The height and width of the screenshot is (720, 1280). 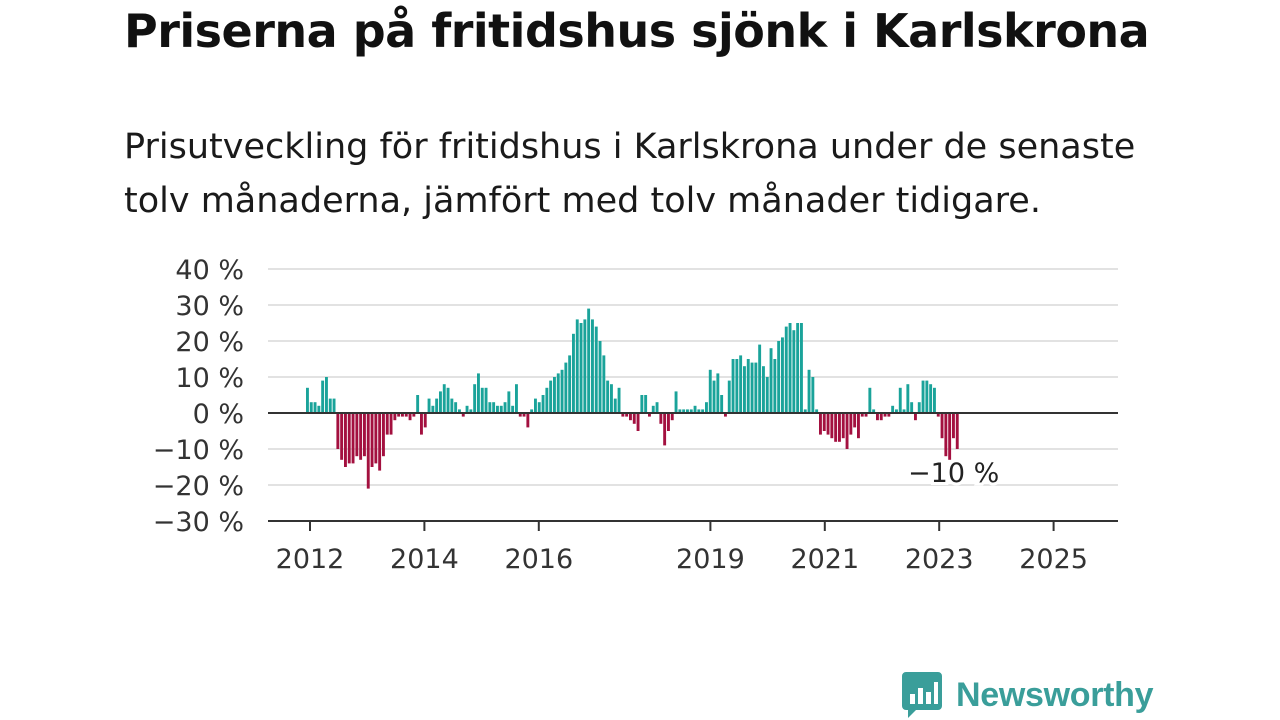 I want to click on y-tick-label: −30 %, so click(x=198, y=522).